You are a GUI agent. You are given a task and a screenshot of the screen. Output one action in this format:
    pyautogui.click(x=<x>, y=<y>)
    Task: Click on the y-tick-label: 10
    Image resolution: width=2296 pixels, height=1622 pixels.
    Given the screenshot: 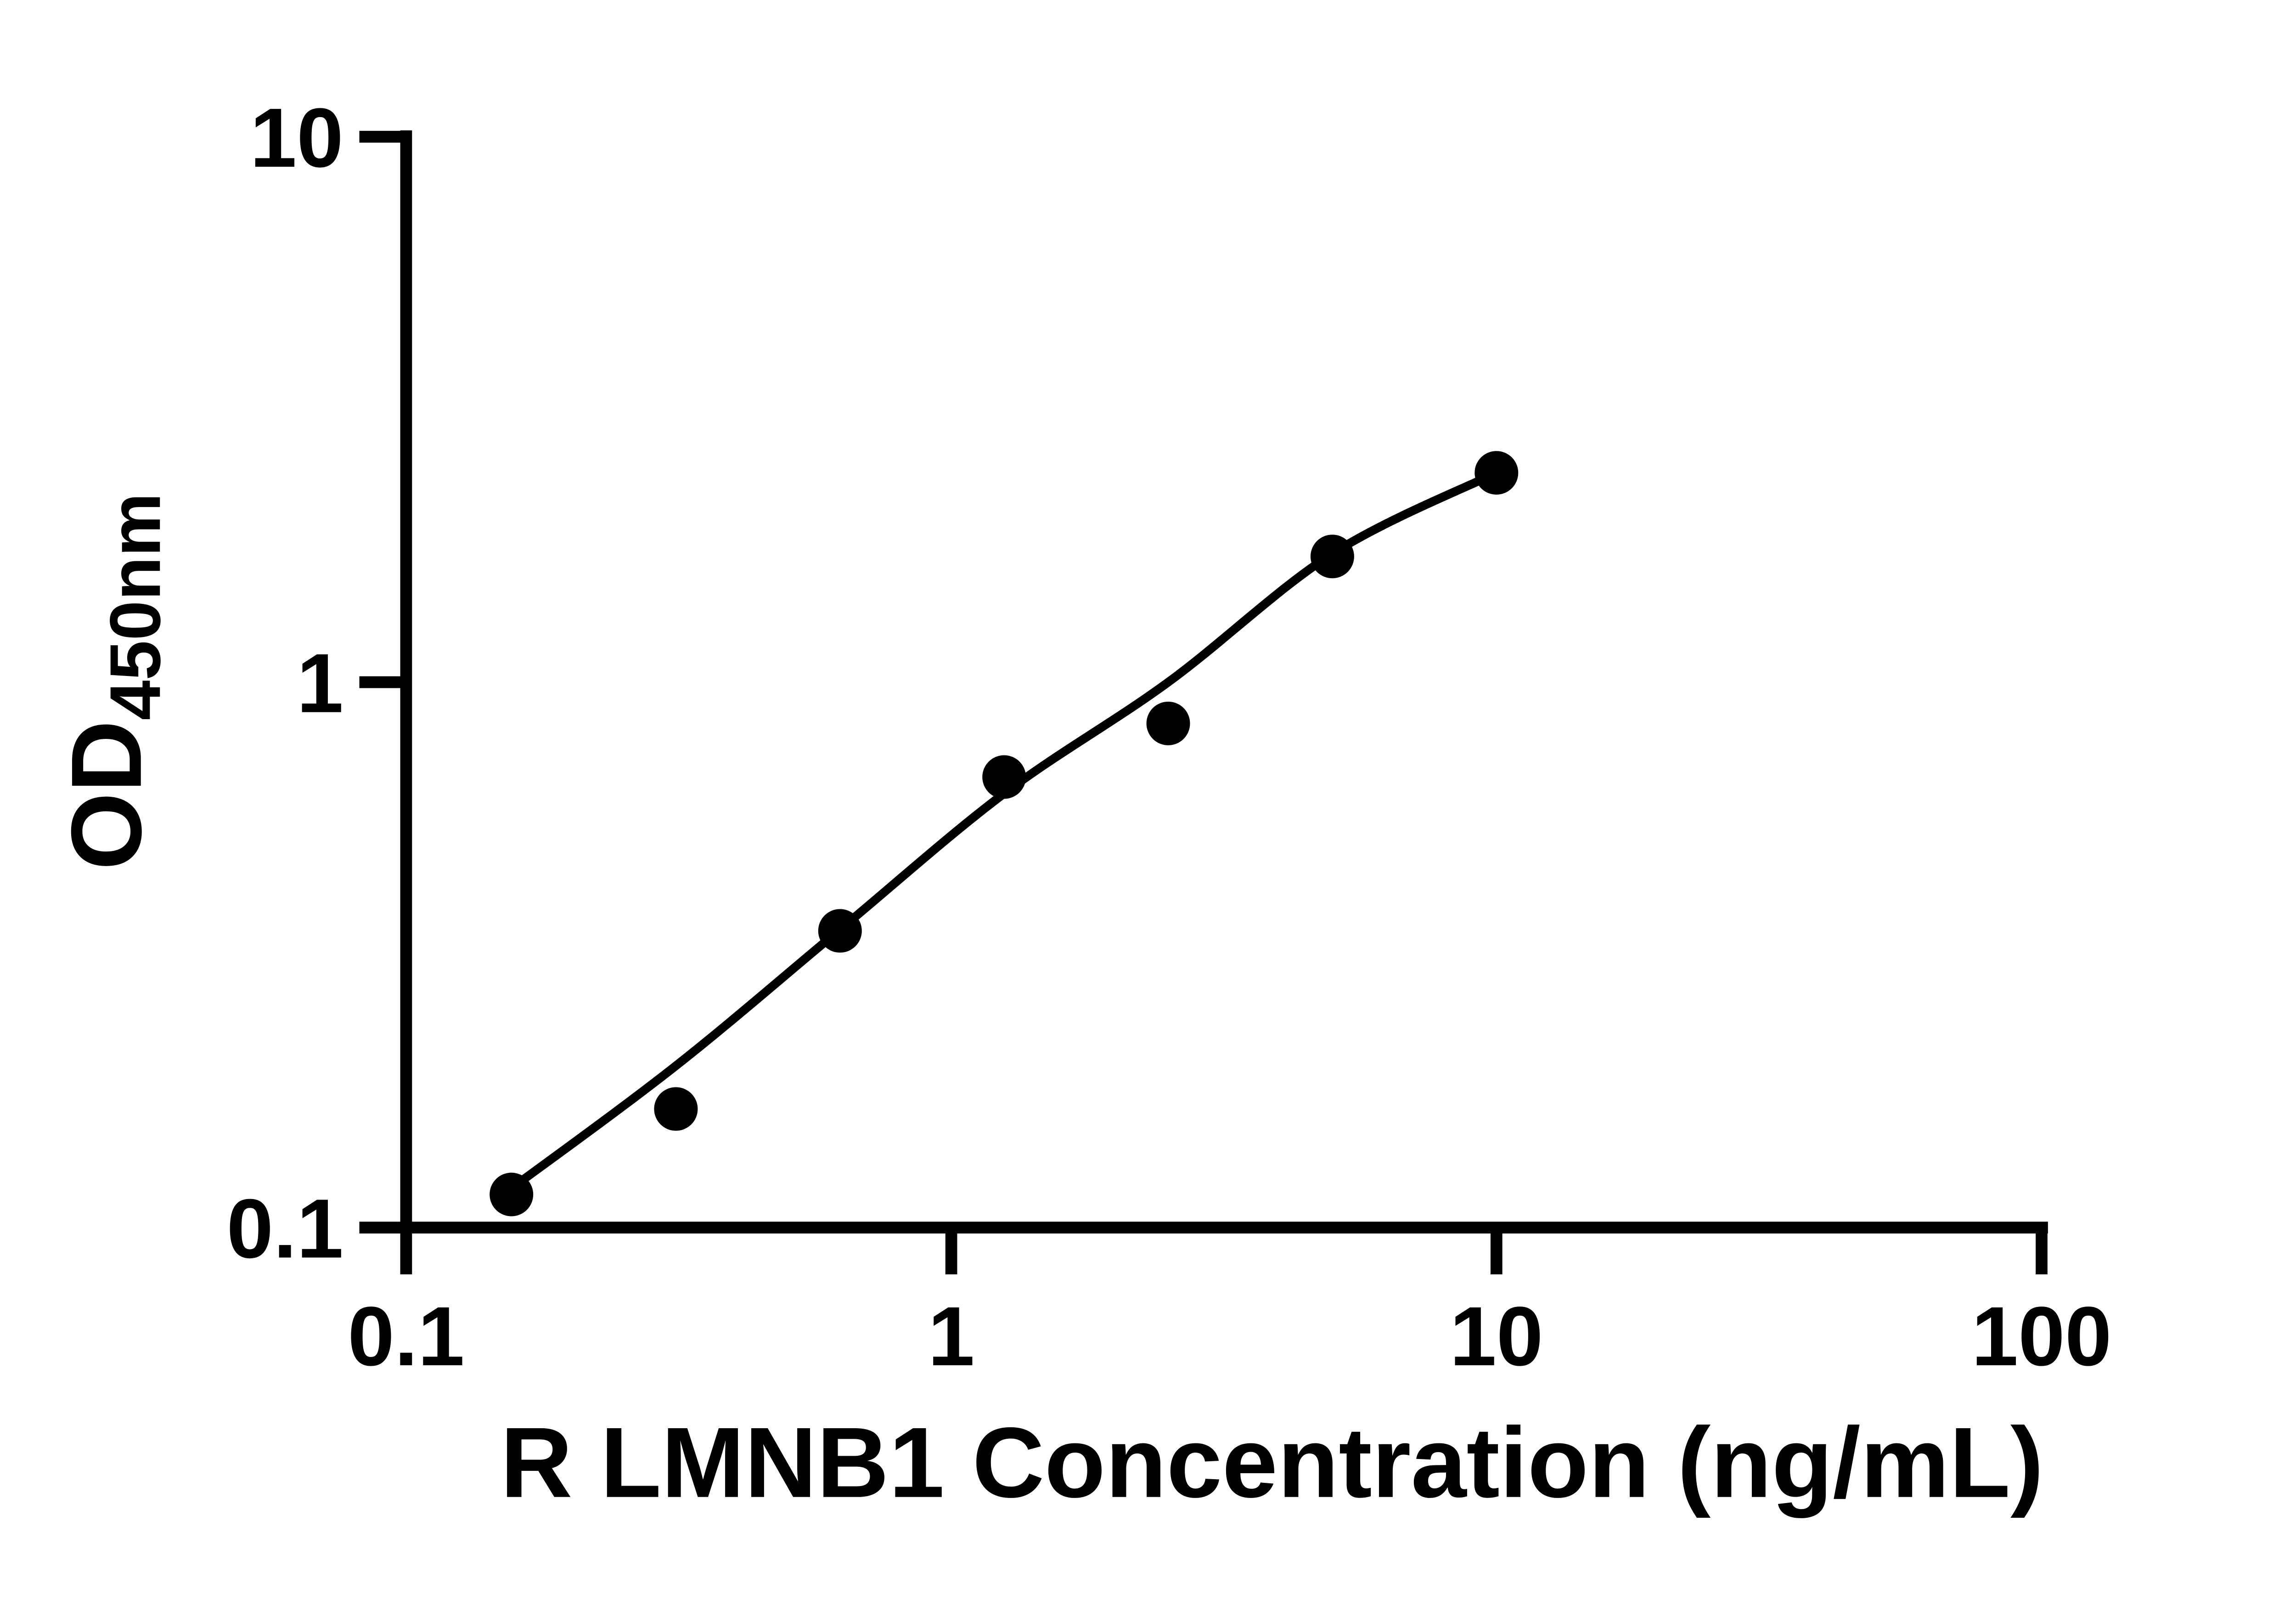 What is the action you would take?
    pyautogui.click(x=296, y=138)
    